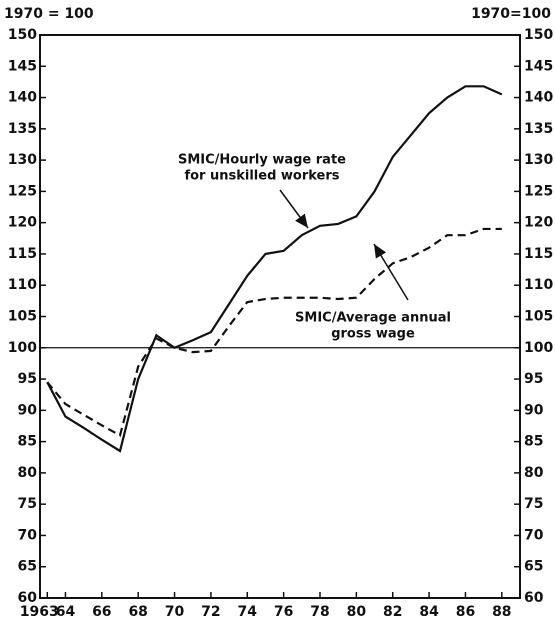 The image size is (555, 623). What do you see at coordinates (49, 14) in the screenshot?
I see `y-unit-label: 1970 = 100` at bounding box center [49, 14].